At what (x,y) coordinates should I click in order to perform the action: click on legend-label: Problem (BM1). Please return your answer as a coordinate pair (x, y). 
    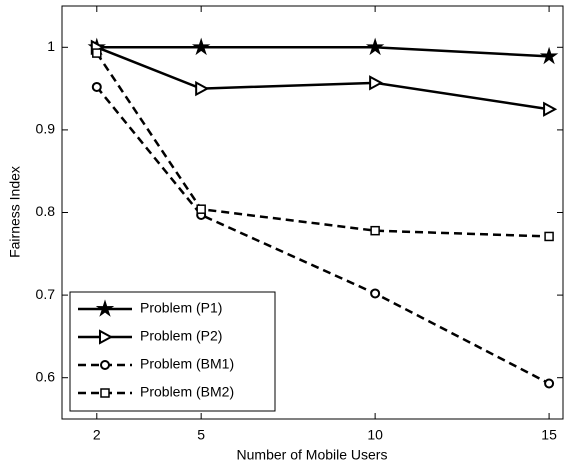
    Looking at the image, I should click on (187, 364).